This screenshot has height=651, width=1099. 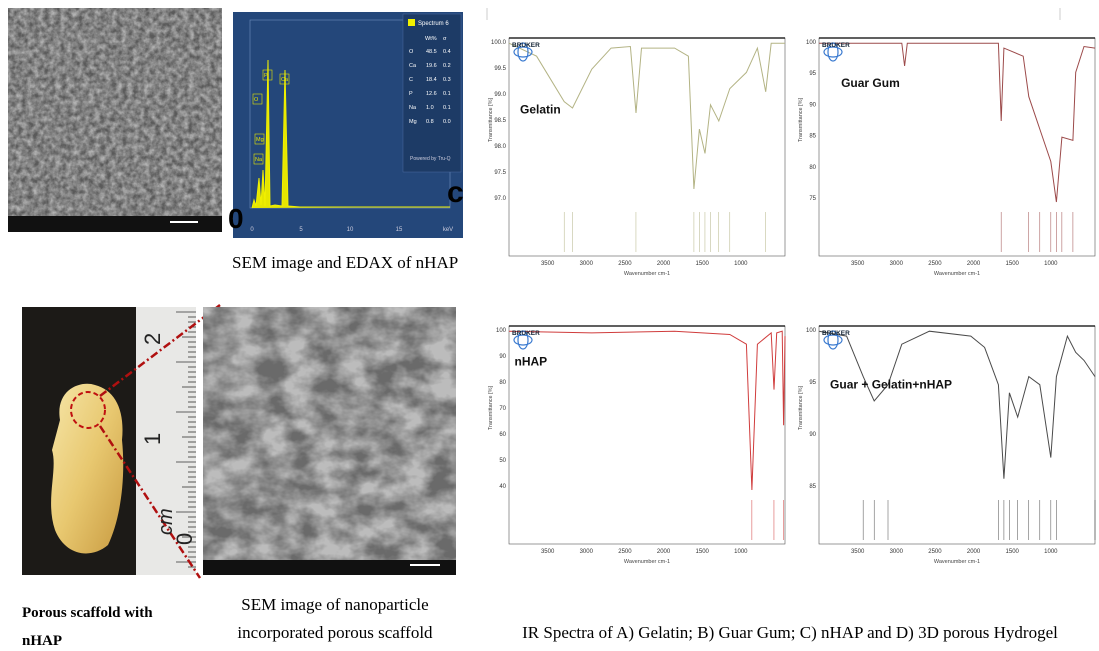 I want to click on y-tick-label: 85, so click(x=812, y=487).